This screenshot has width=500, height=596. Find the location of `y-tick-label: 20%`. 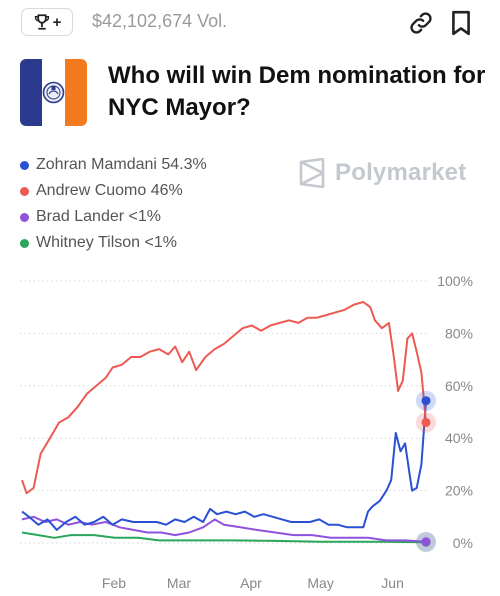

y-tick-label: 20% is located at coordinates (459, 491).